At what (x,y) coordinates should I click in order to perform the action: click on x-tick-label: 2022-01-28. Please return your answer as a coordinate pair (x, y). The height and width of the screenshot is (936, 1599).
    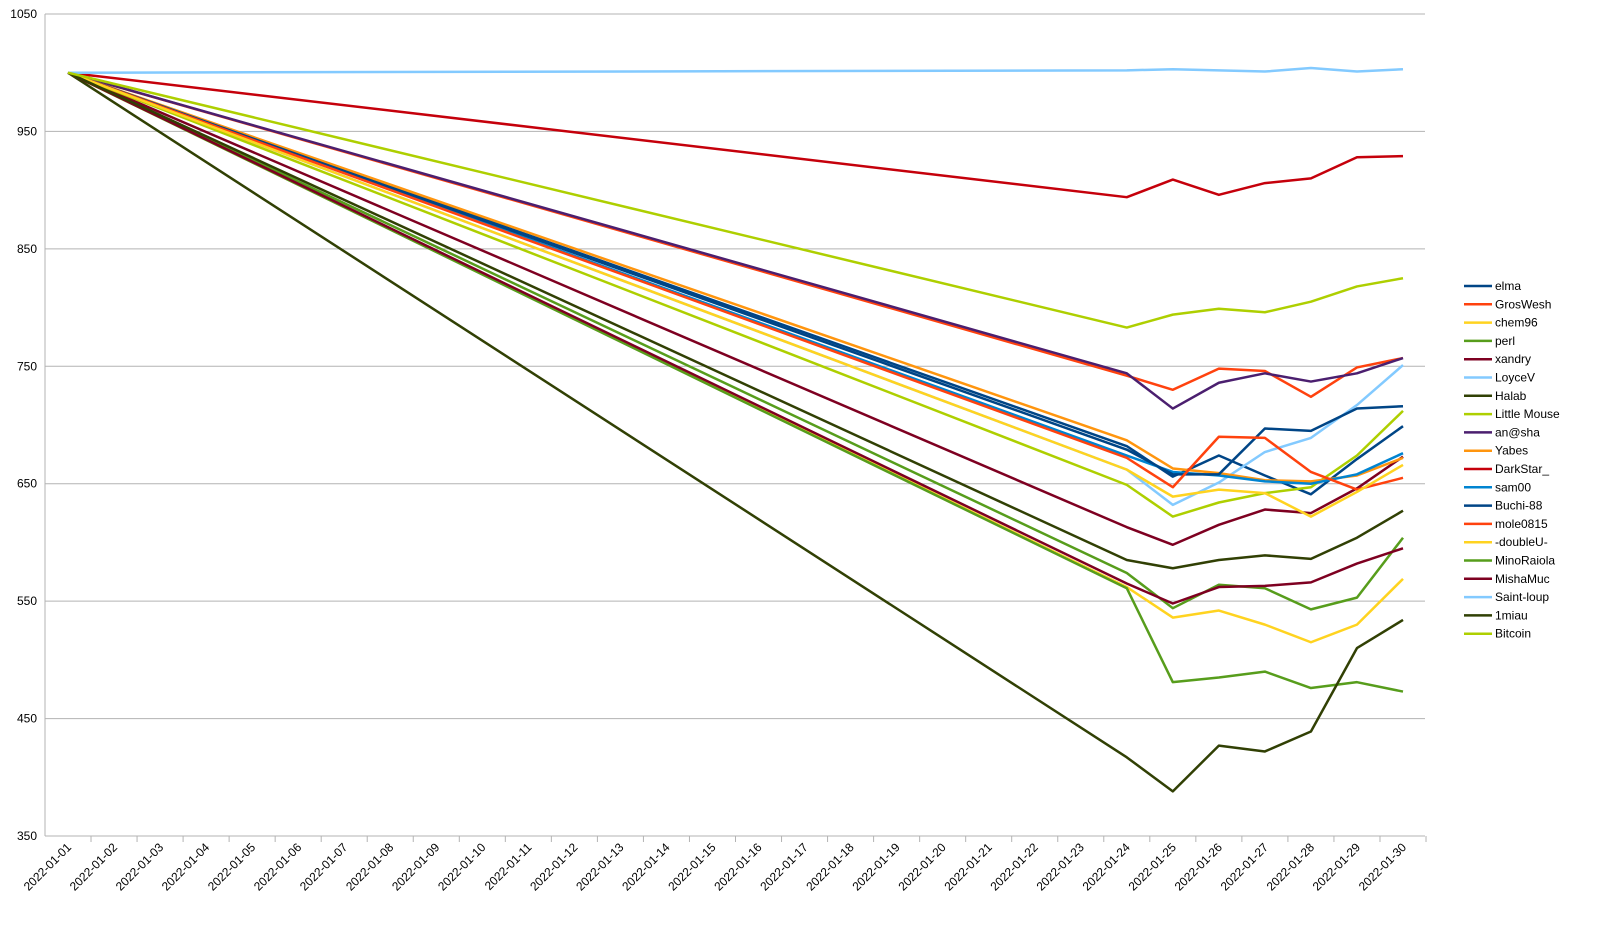
    Looking at the image, I should click on (1291, 867).